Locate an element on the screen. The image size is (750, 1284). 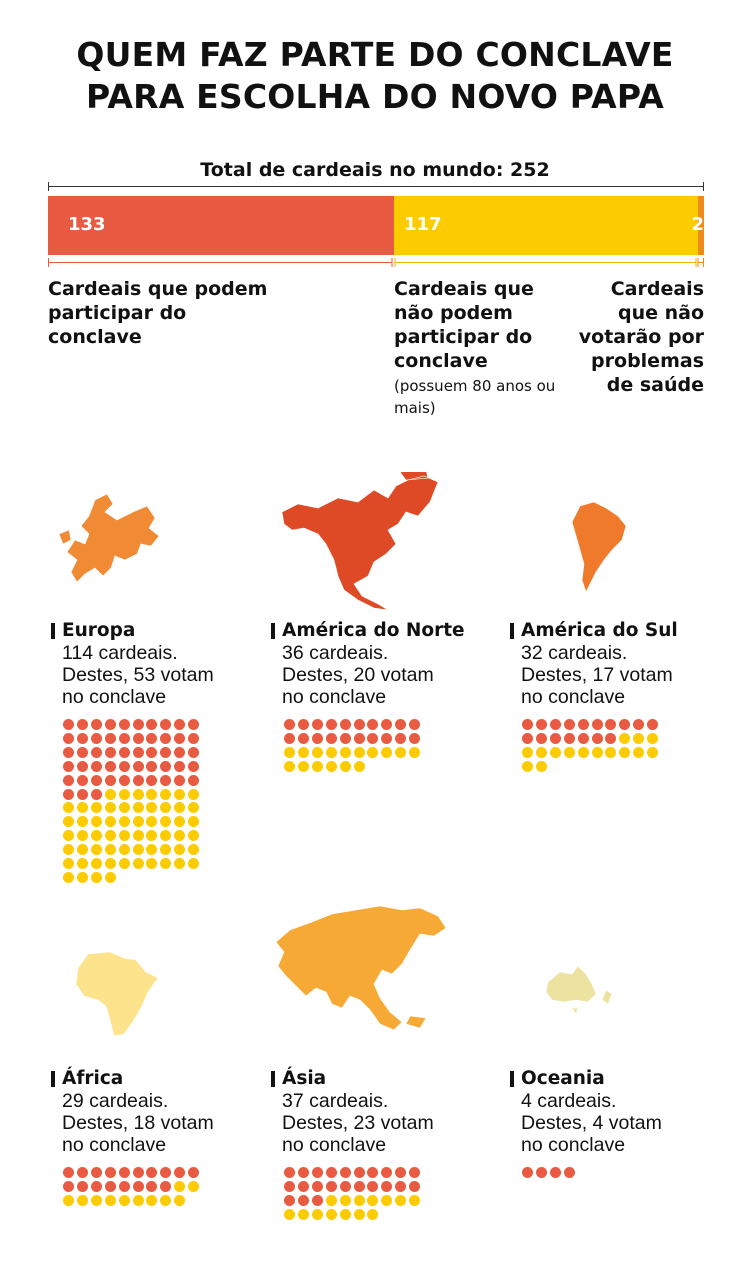
region-total: 114 cardeais. is located at coordinates (120, 653).